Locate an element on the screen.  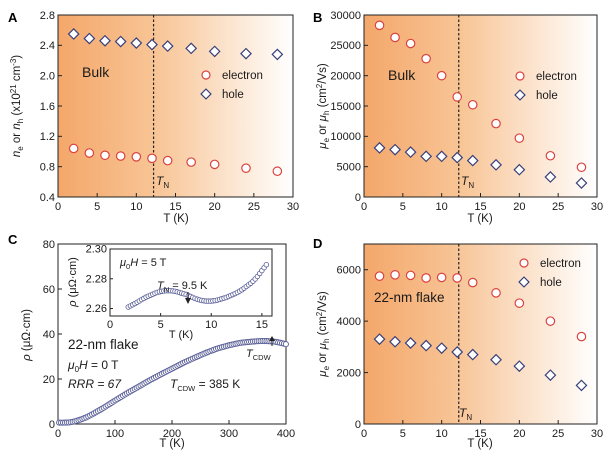
panel-d-flake-label: 22-nm flake is located at coordinates (409, 297).